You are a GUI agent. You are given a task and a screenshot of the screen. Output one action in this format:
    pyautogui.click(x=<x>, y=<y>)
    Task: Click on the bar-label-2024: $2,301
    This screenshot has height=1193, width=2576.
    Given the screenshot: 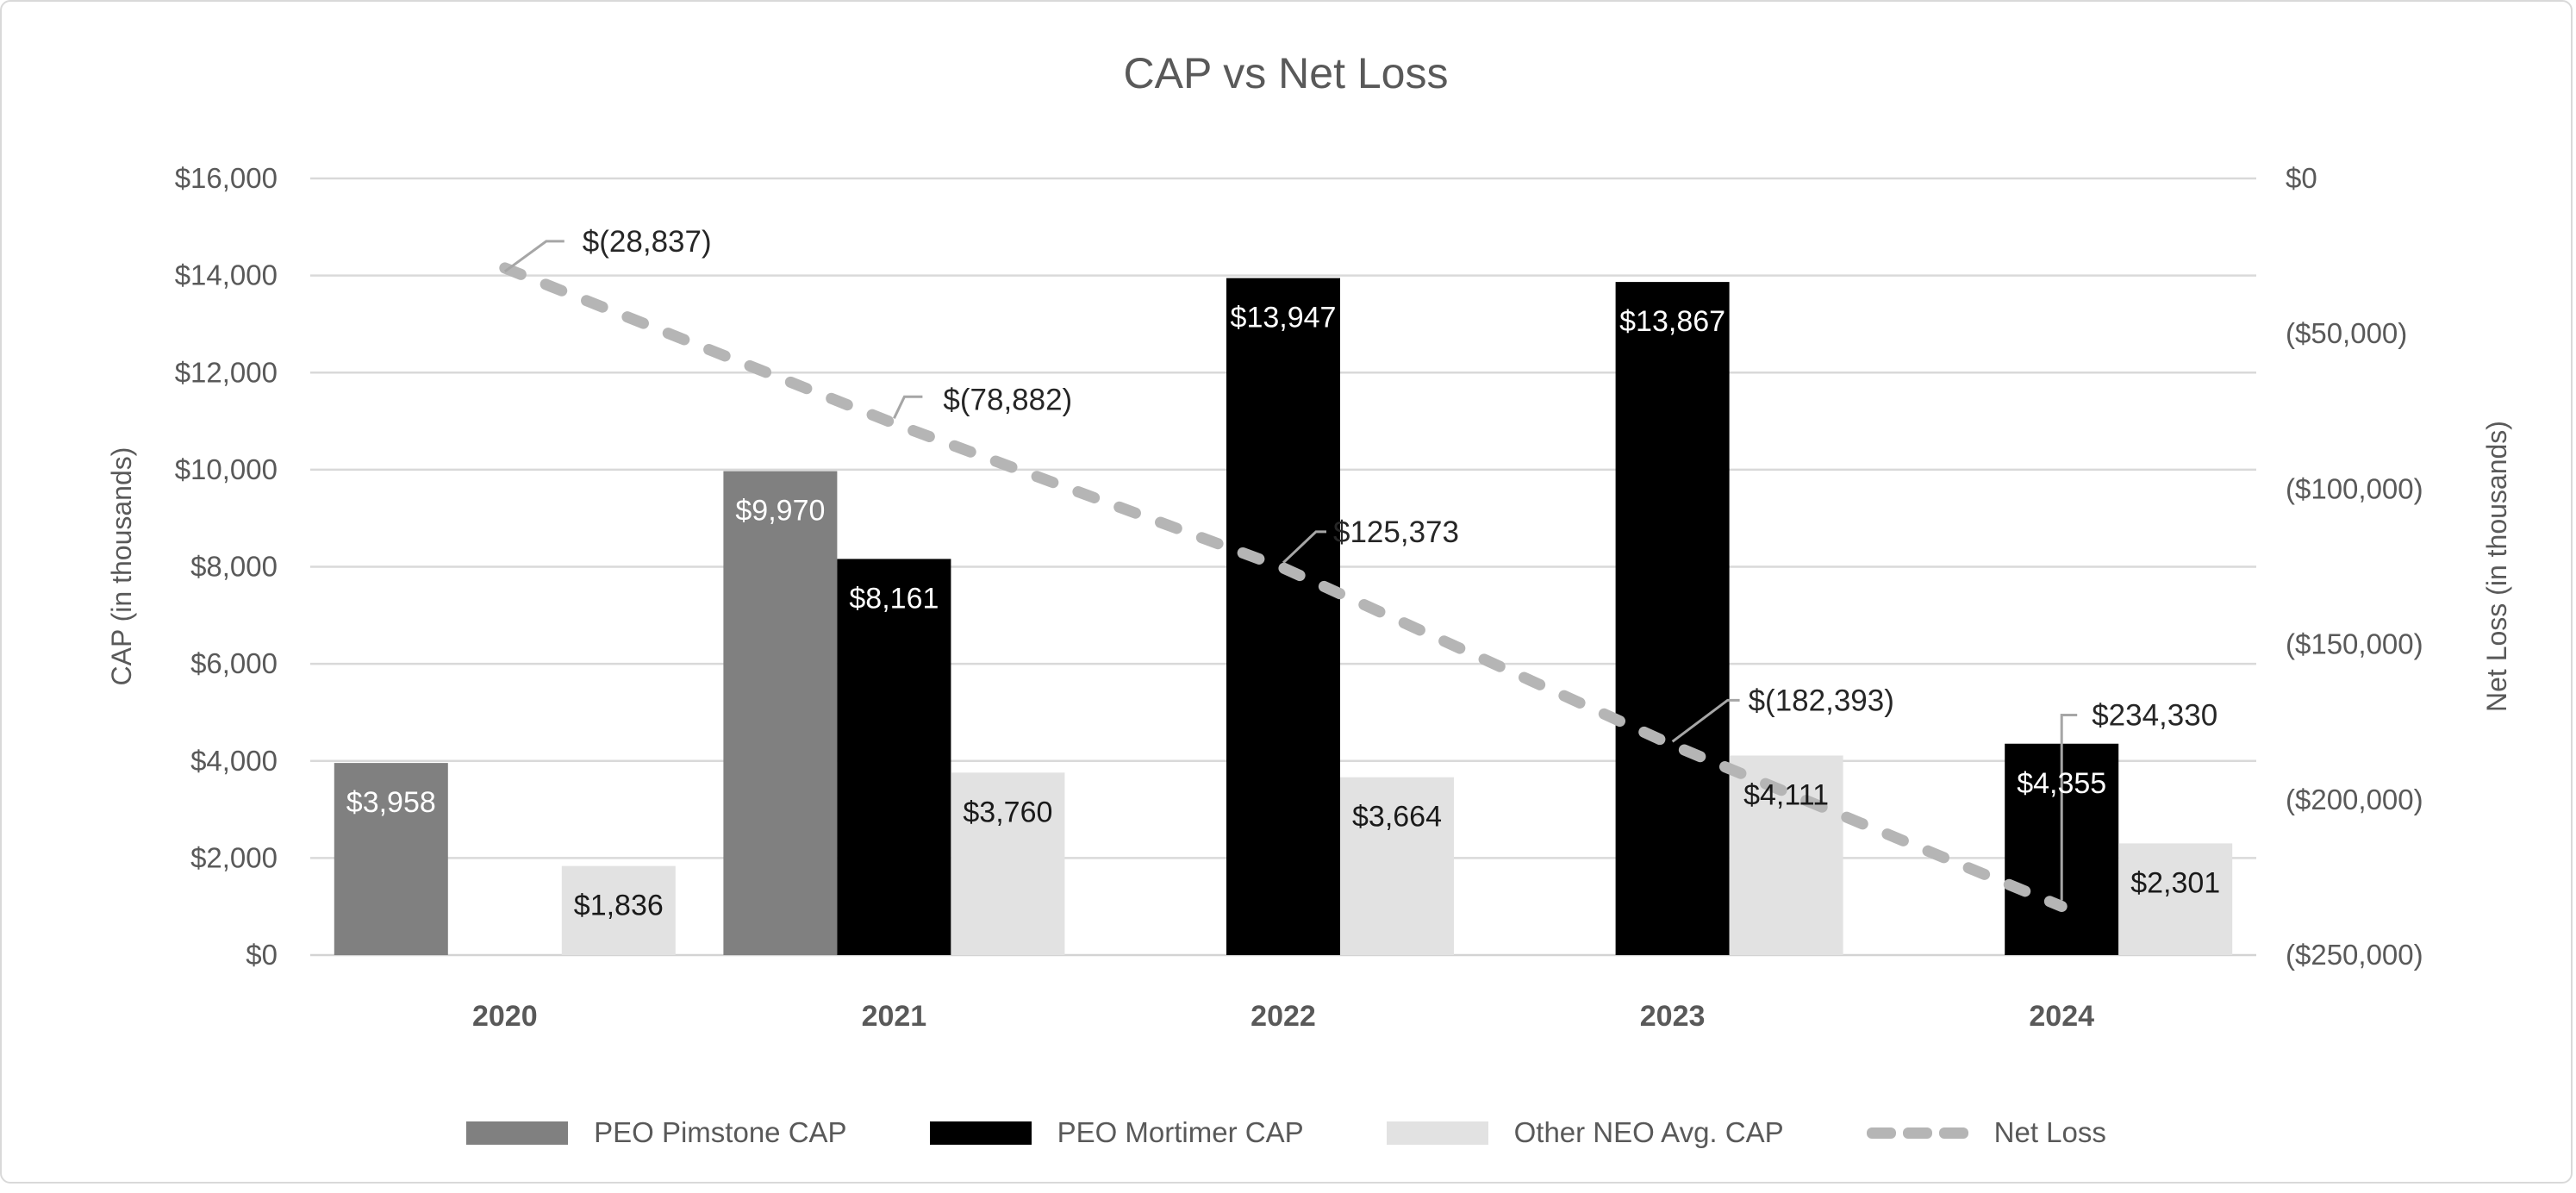 What is the action you would take?
    pyautogui.click(x=2175, y=883)
    